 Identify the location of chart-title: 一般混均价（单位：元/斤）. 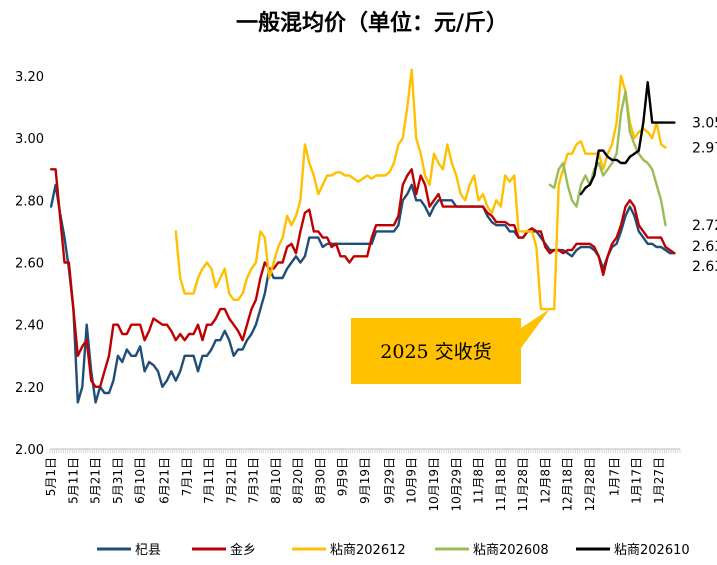
(372, 23).